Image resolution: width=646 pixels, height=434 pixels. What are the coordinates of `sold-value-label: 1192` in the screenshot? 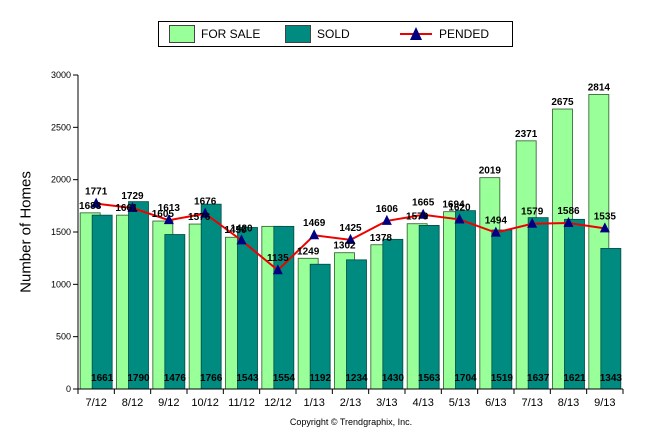 It's located at (320, 378).